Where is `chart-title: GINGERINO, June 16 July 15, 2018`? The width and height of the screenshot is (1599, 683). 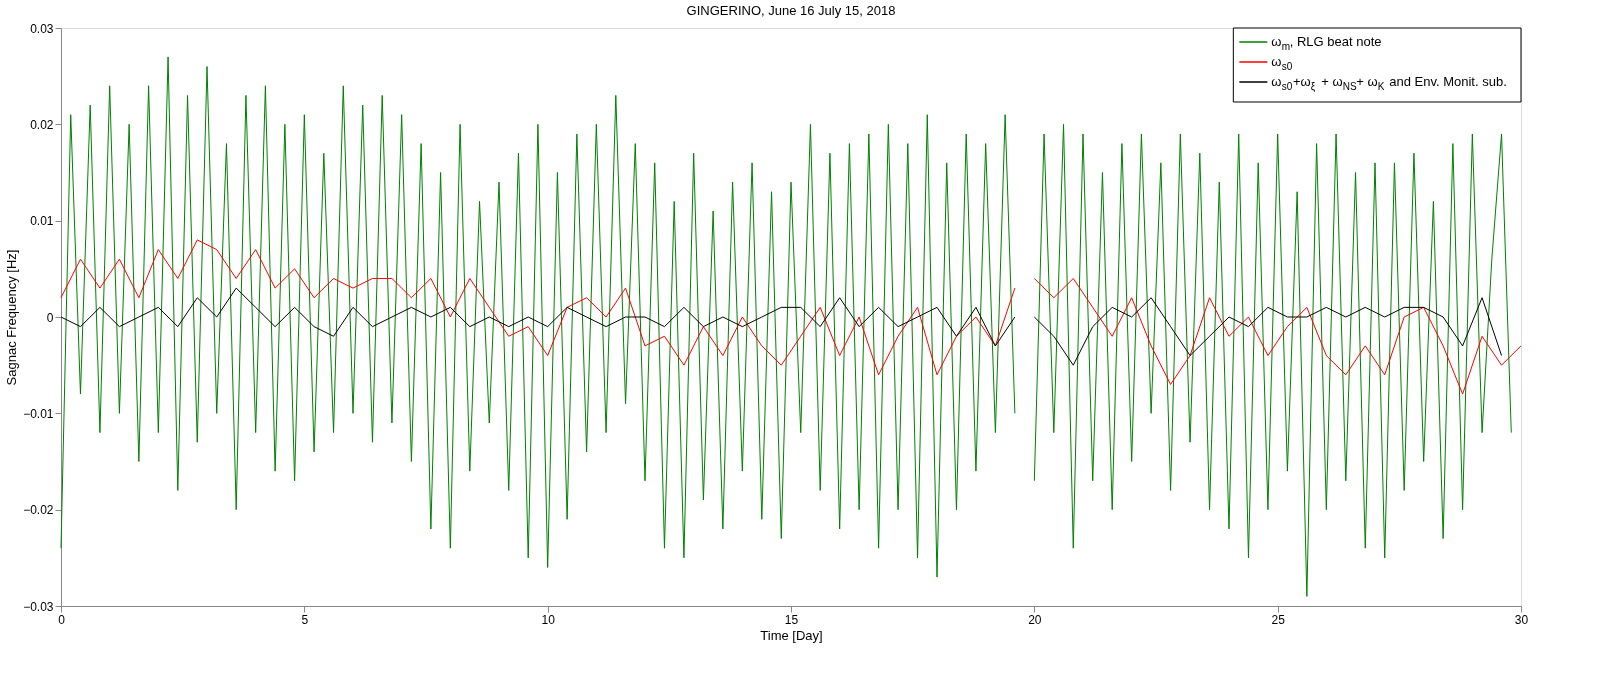 chart-title: GINGERINO, June 16 July 15, 2018 is located at coordinates (791, 10).